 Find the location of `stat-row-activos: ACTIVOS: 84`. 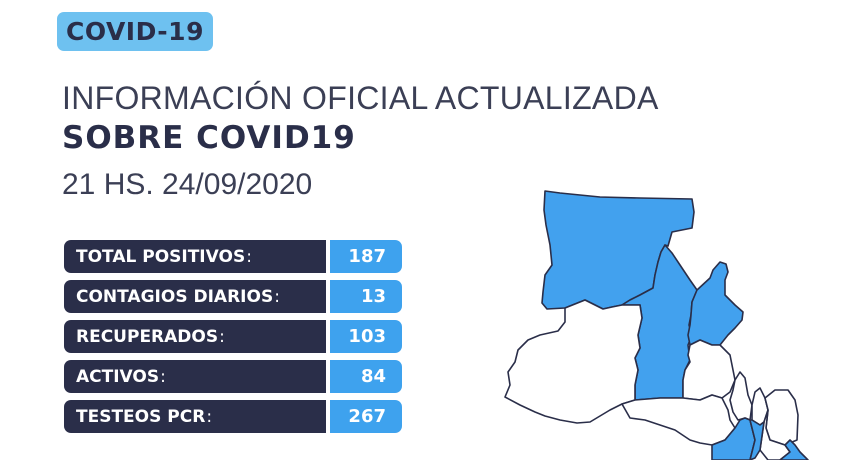

stat-row-activos: ACTIVOS: 84 is located at coordinates (233, 376).